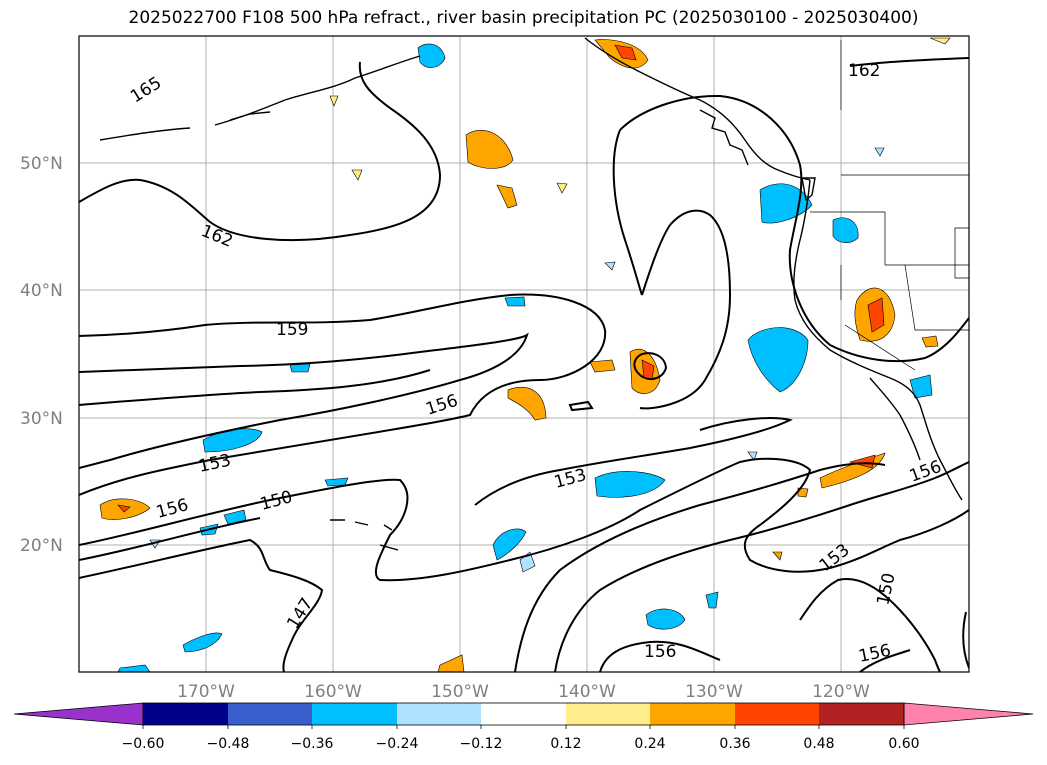 The width and height of the screenshot is (1047, 765). I want to click on lat-tick-label: 20°N, so click(41, 546).